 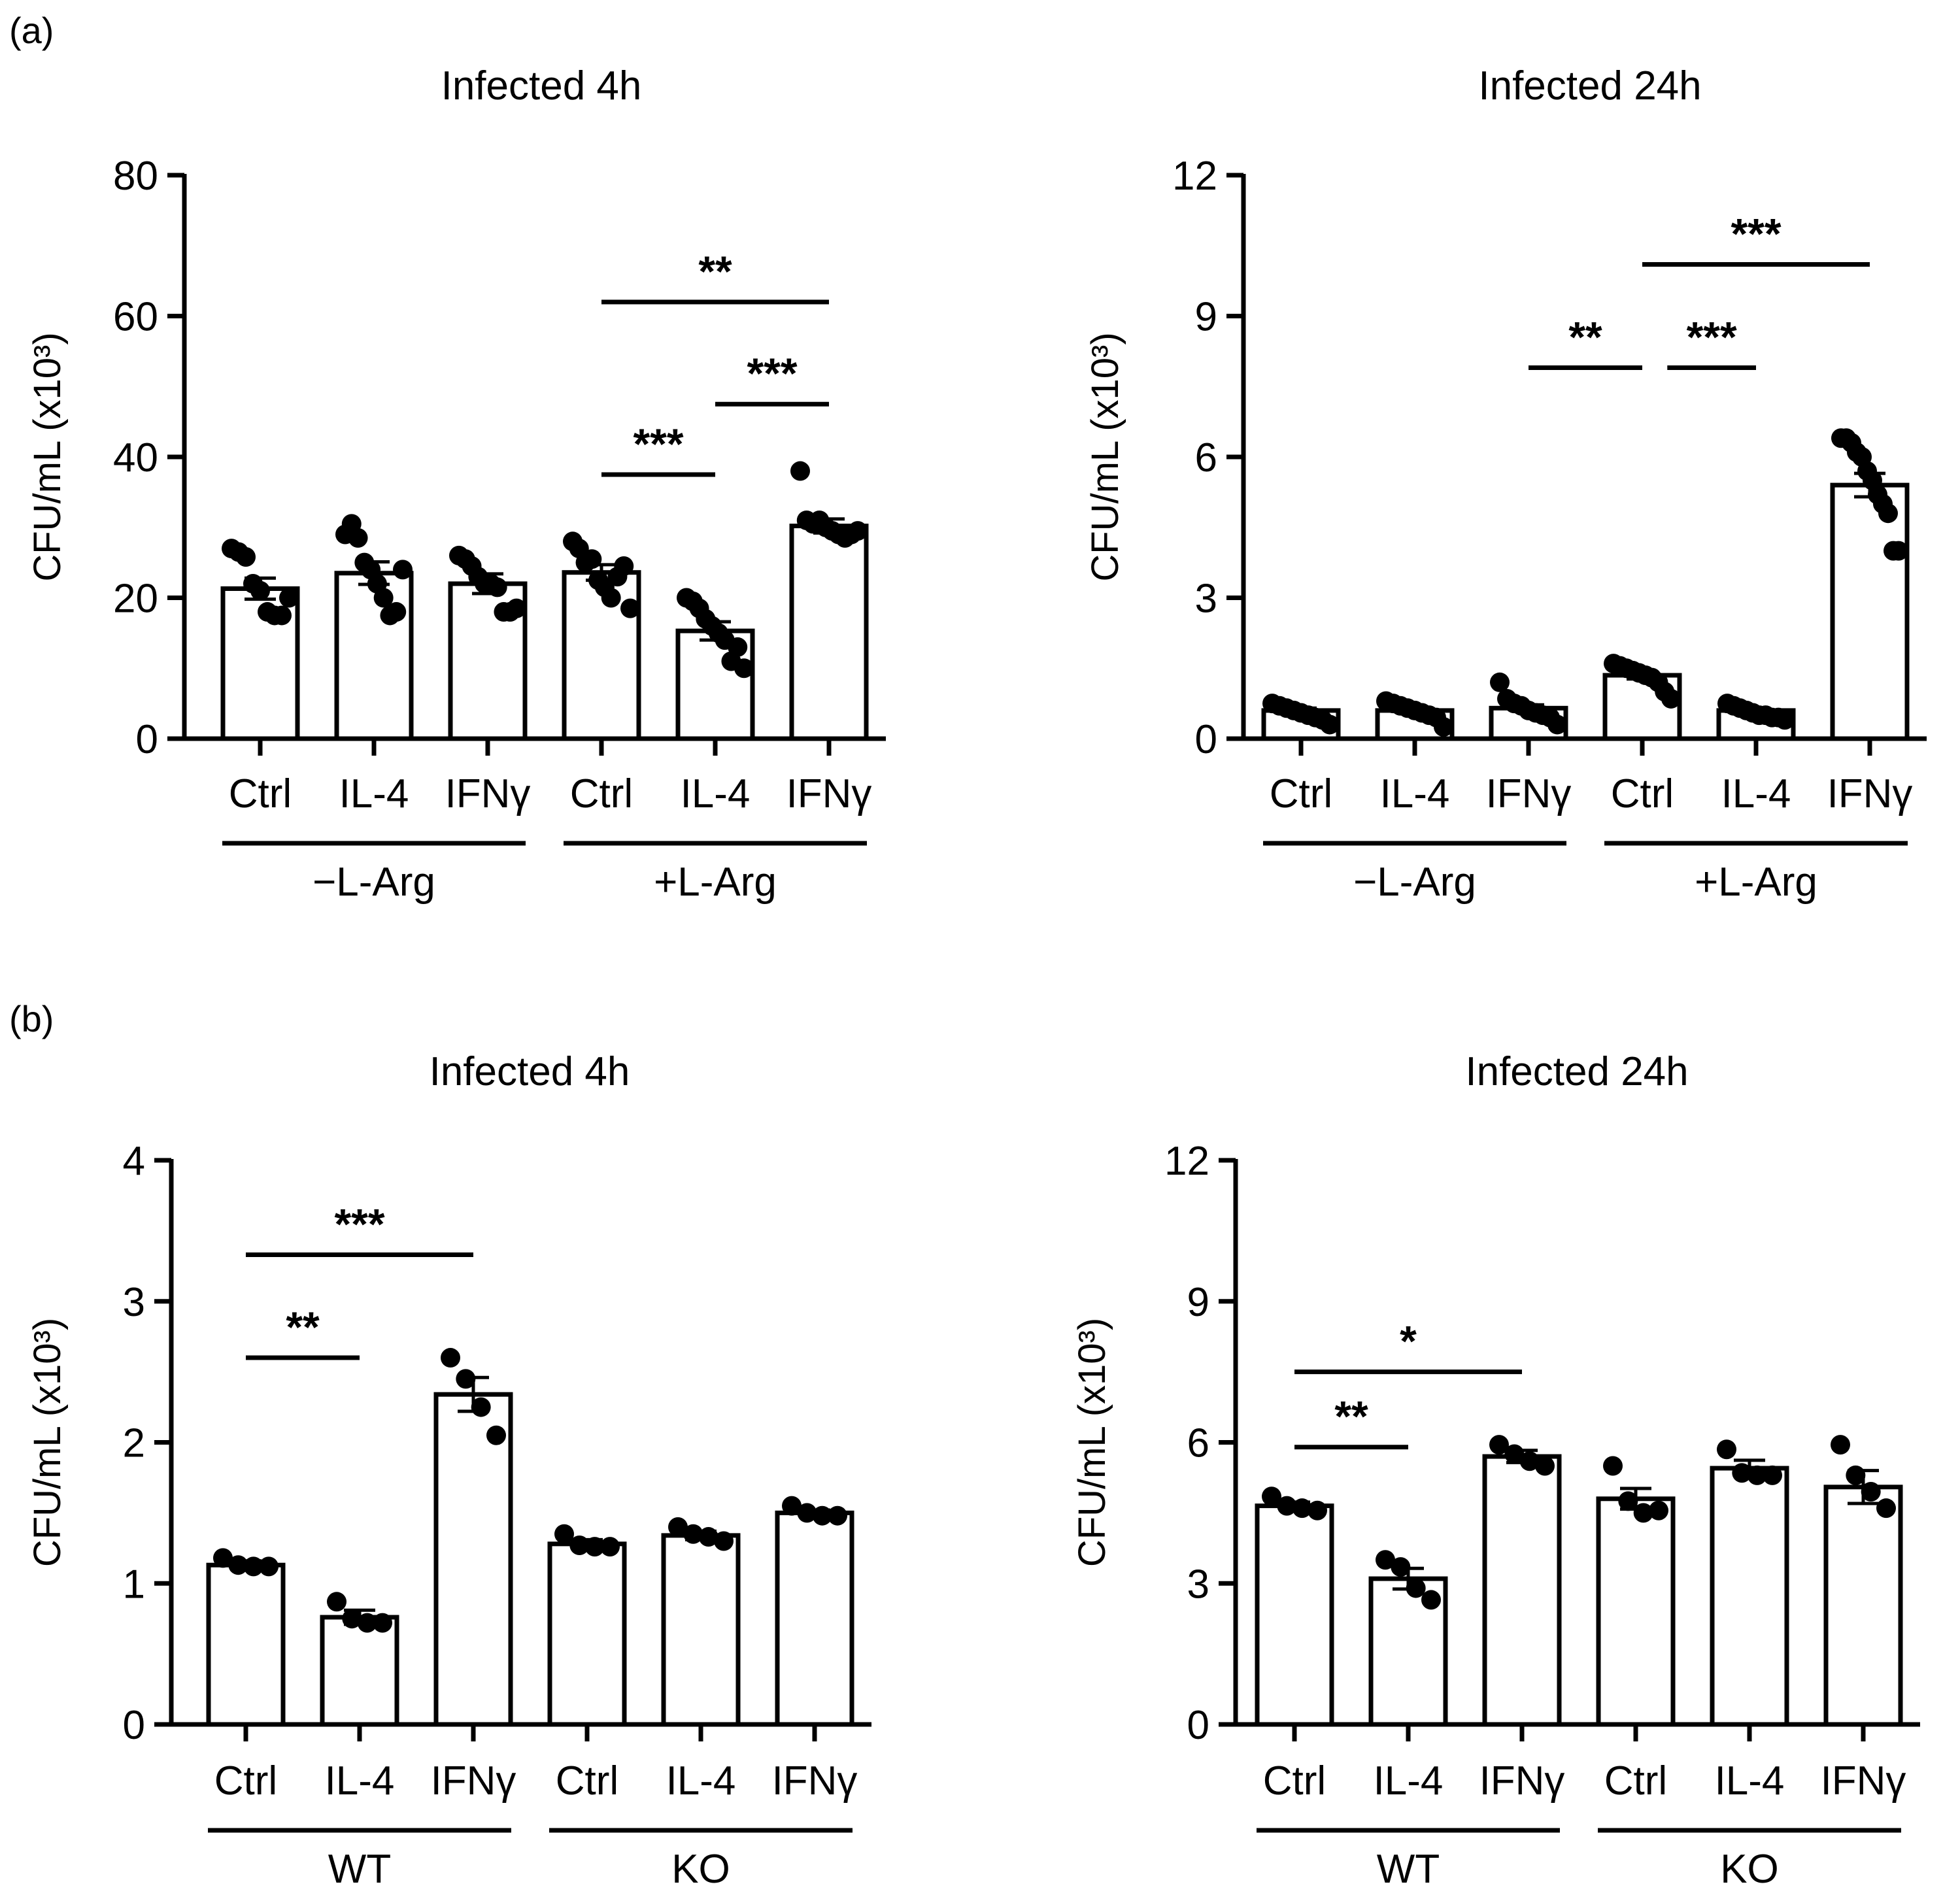 What do you see at coordinates (135, 599) in the screenshot?
I see `y-tick-label: 20` at bounding box center [135, 599].